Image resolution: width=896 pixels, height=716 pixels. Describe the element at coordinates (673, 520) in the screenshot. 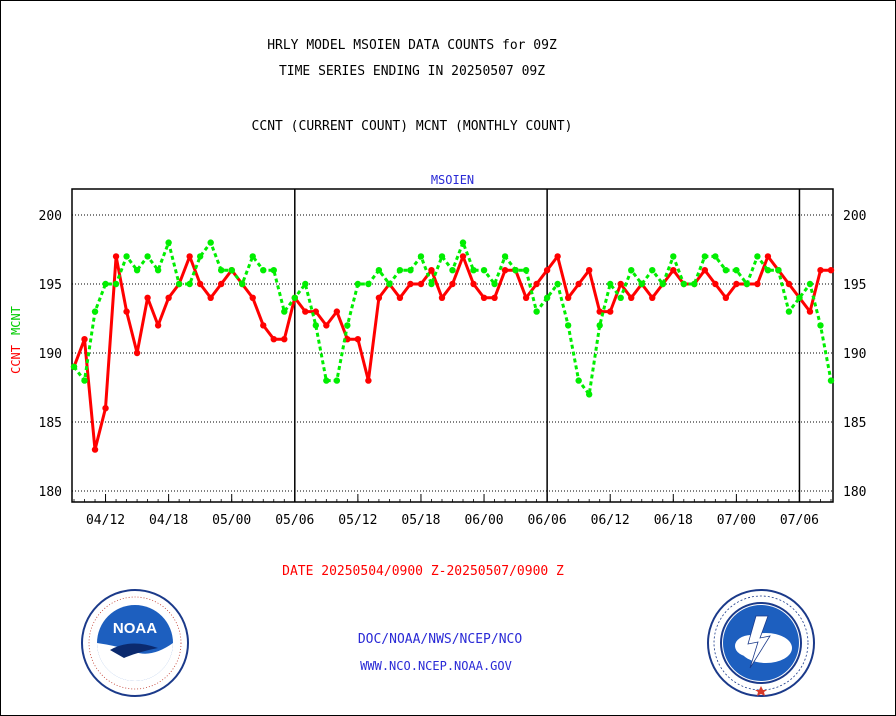

I see `x-tick-label: 06/18` at that location.